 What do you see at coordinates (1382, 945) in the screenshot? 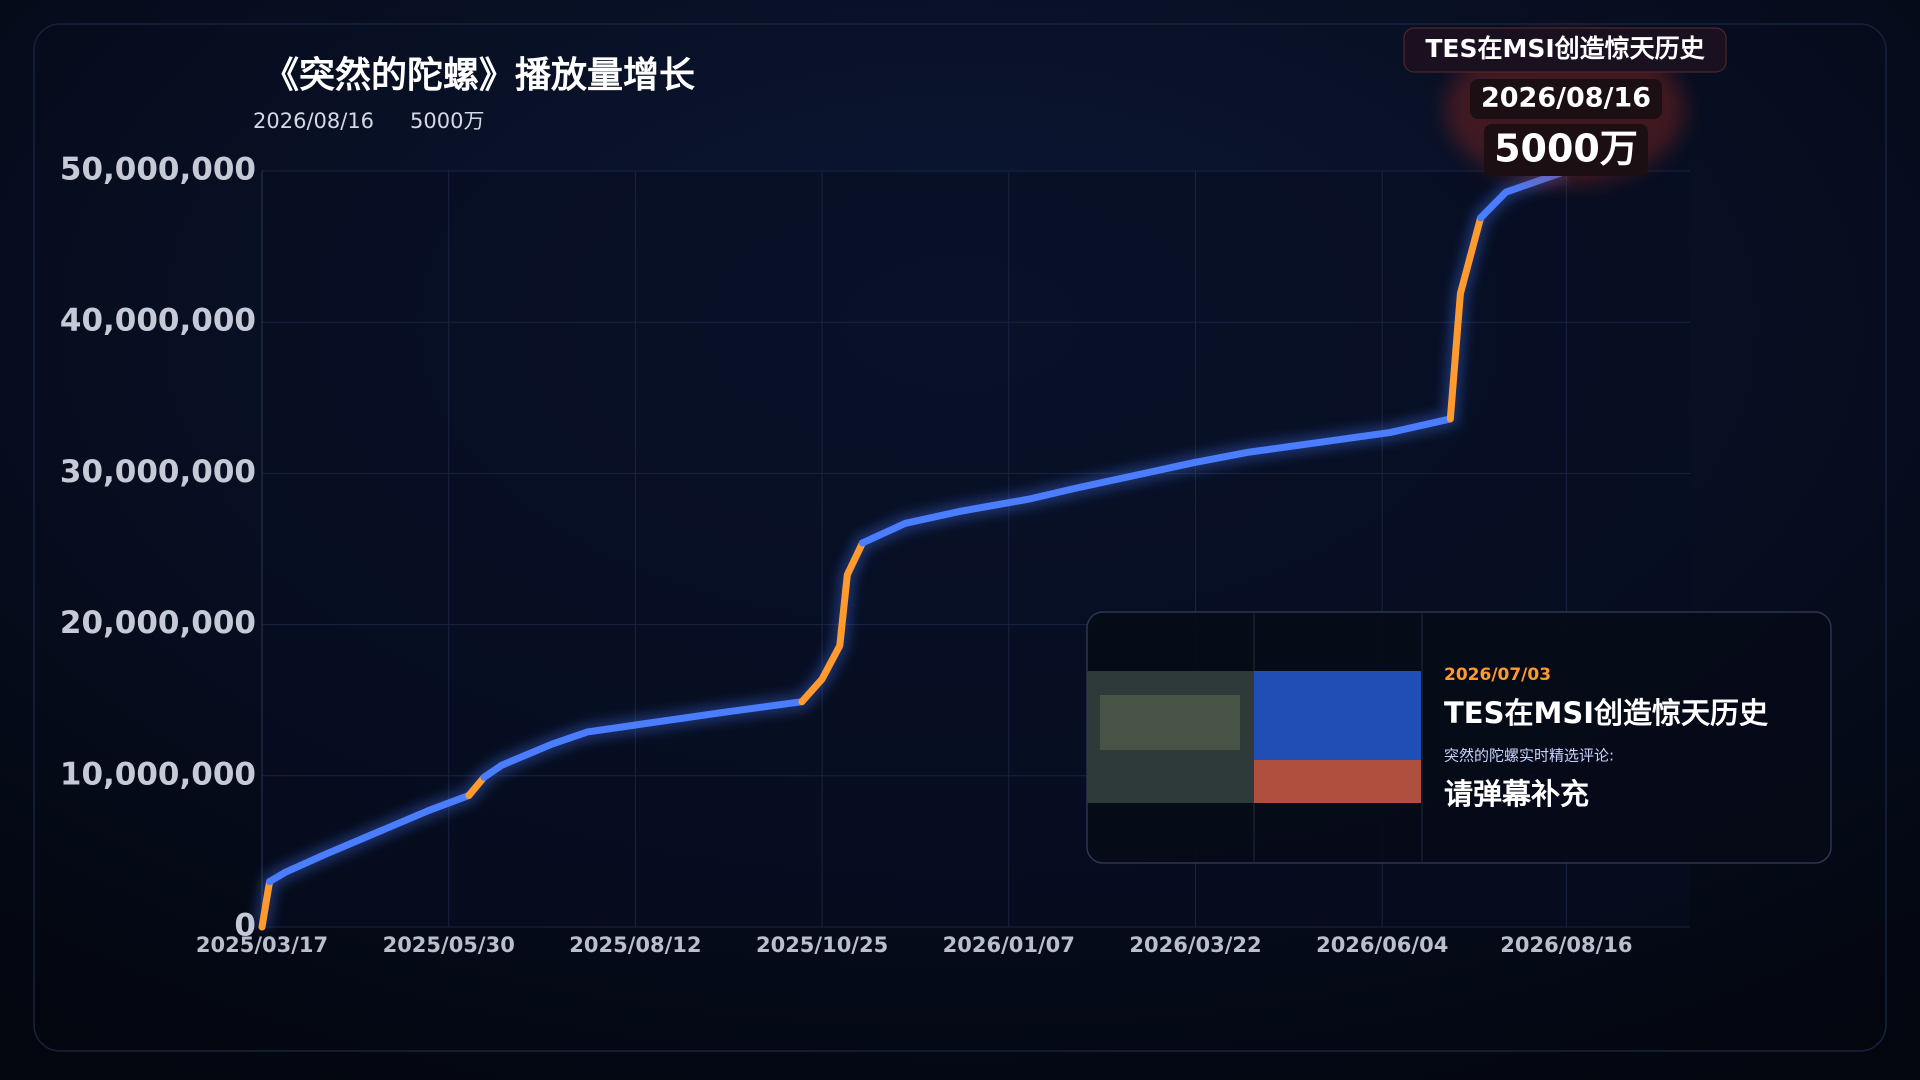
I see `x-tick-label: 2026/06/04` at bounding box center [1382, 945].